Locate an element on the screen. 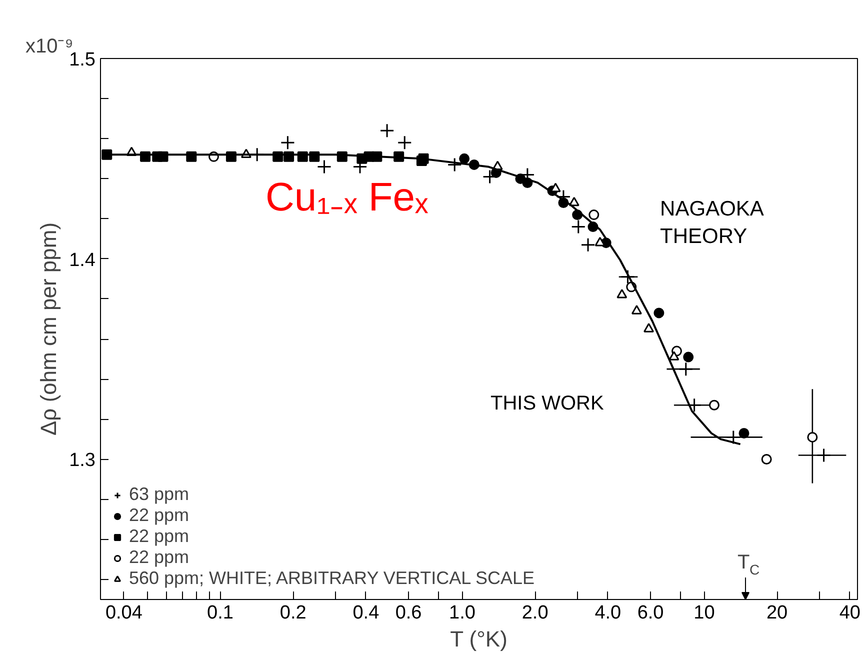 Image resolution: width=865 pixels, height=671 pixels. x-tick-label: 6.0 is located at coordinates (650, 613).